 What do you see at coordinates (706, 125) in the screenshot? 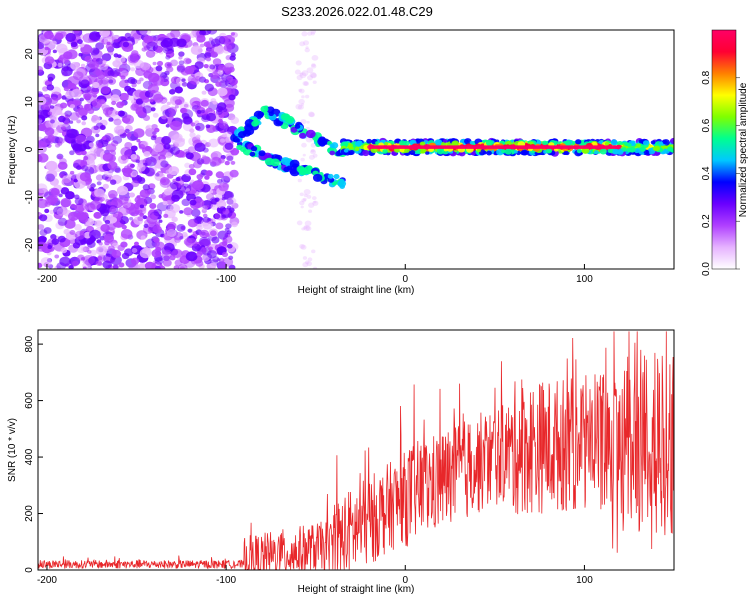
I see `colorbar-tick-label: 0.6` at bounding box center [706, 125].